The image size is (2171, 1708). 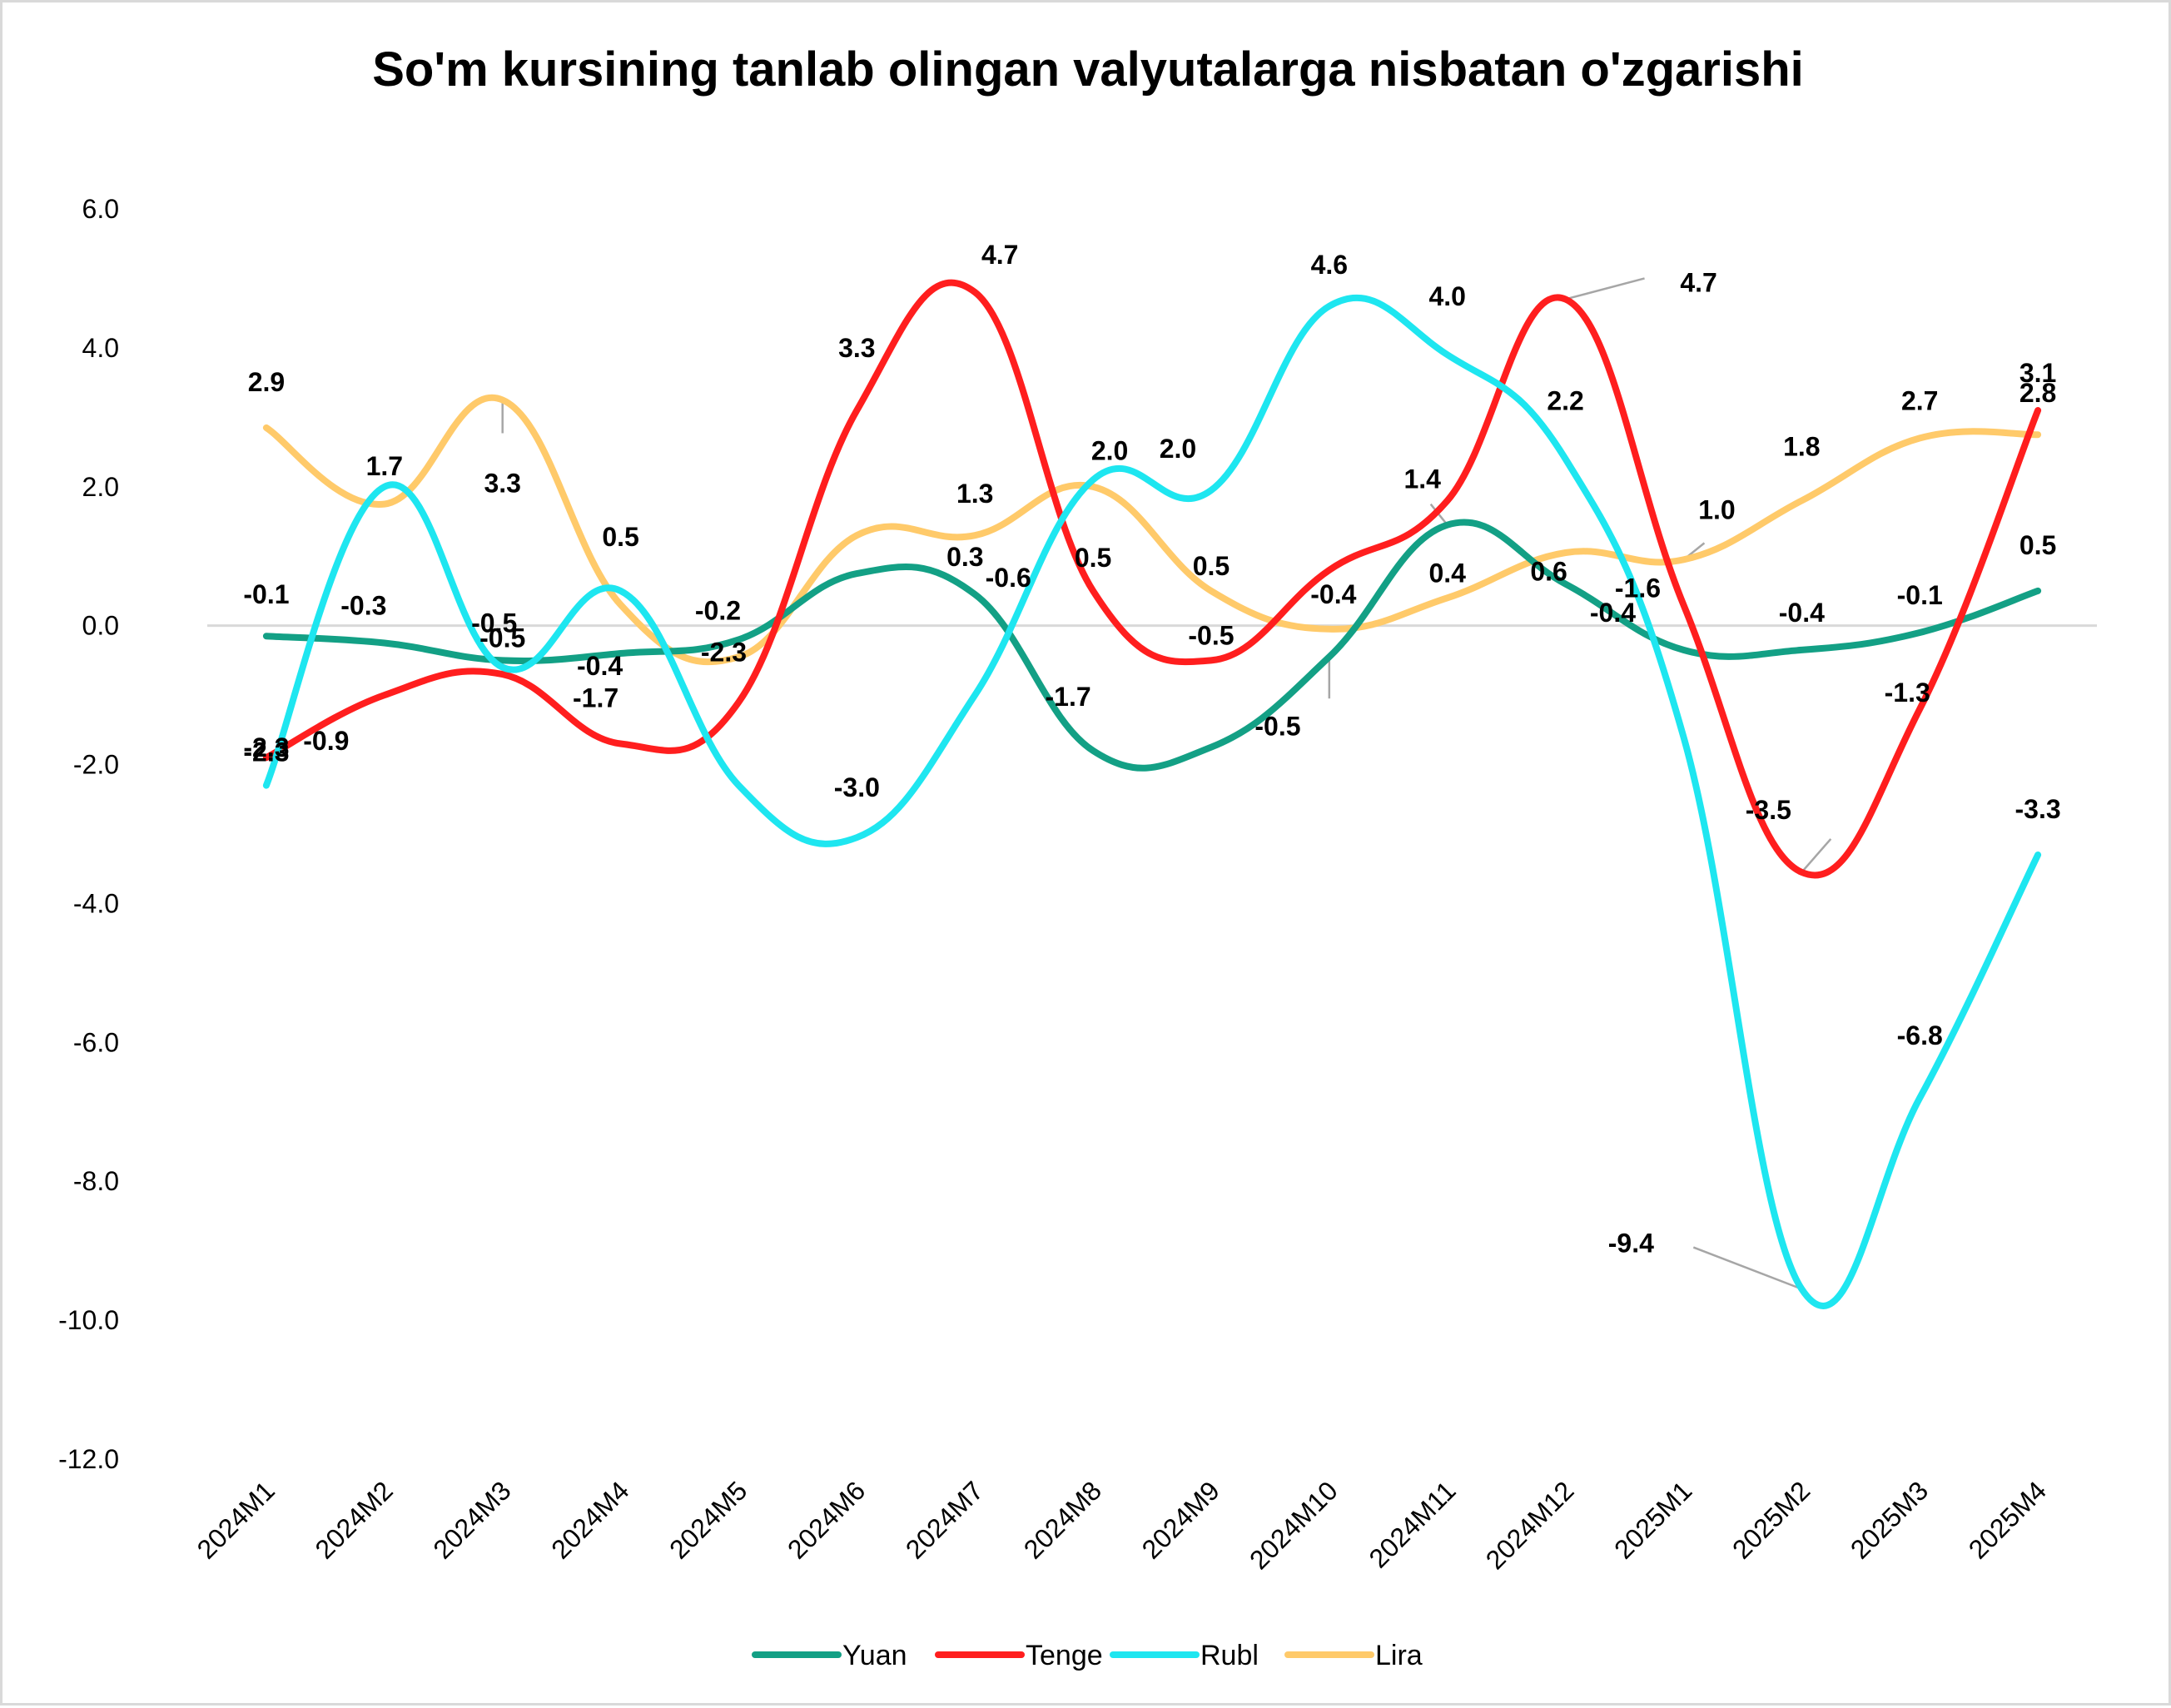 What do you see at coordinates (354, 1519) in the screenshot?
I see `x-tick-label: 2024M2` at bounding box center [354, 1519].